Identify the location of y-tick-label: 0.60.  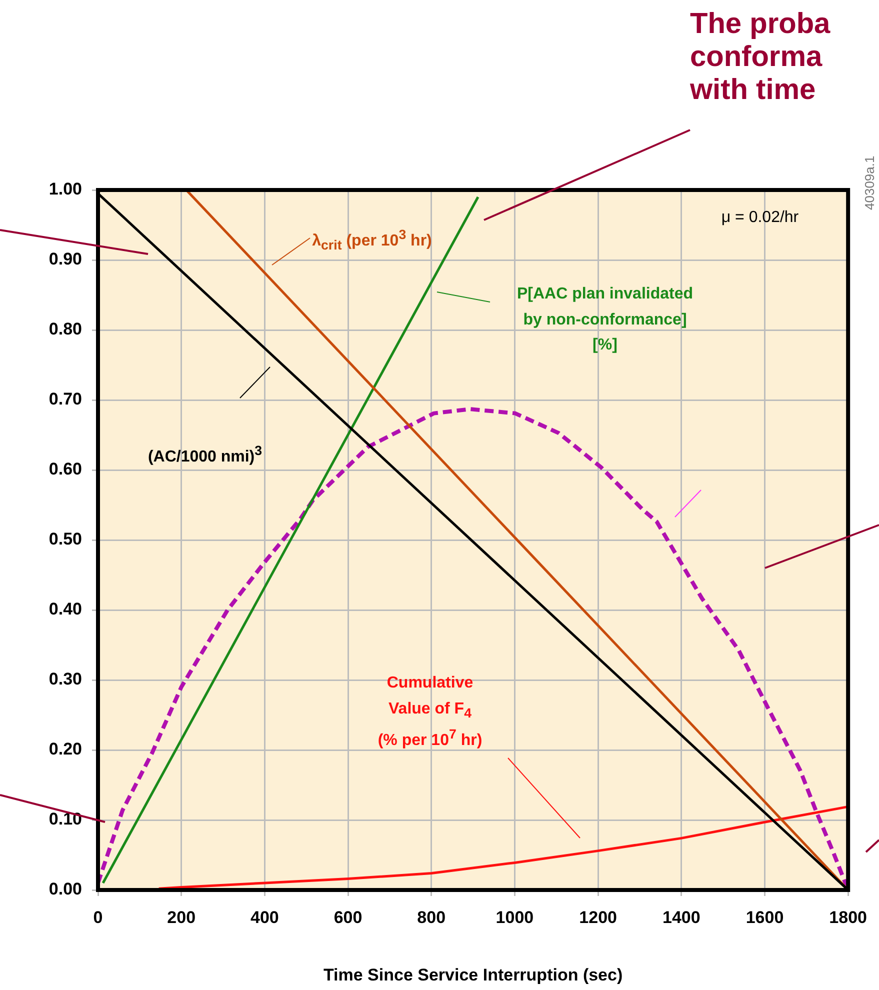
(65, 469).